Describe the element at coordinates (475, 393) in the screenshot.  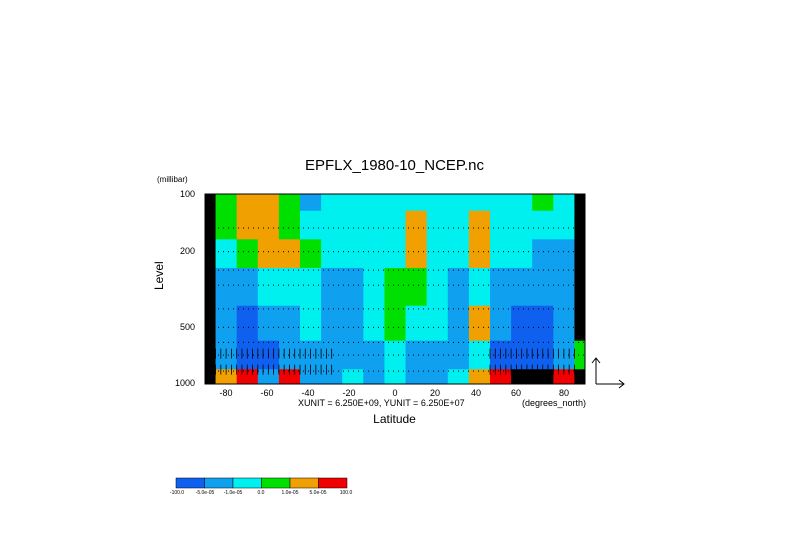
I see `x-tick-label: 40` at that location.